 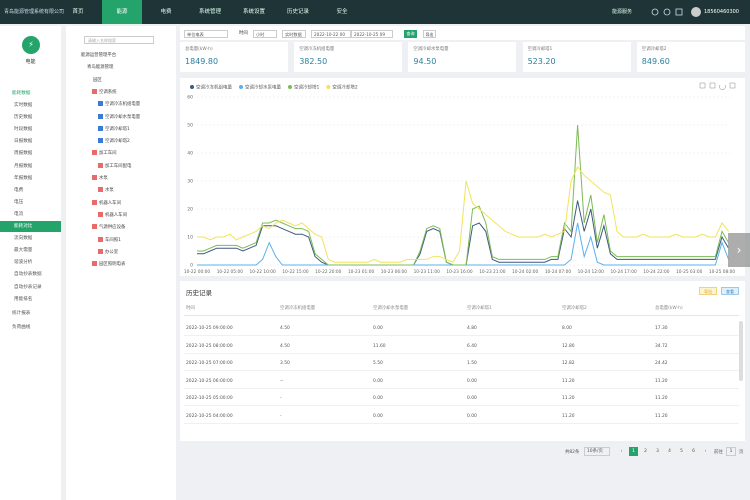 What do you see at coordinates (30, 226) in the screenshot?
I see `menu-item: 能耗对比` at bounding box center [30, 226].